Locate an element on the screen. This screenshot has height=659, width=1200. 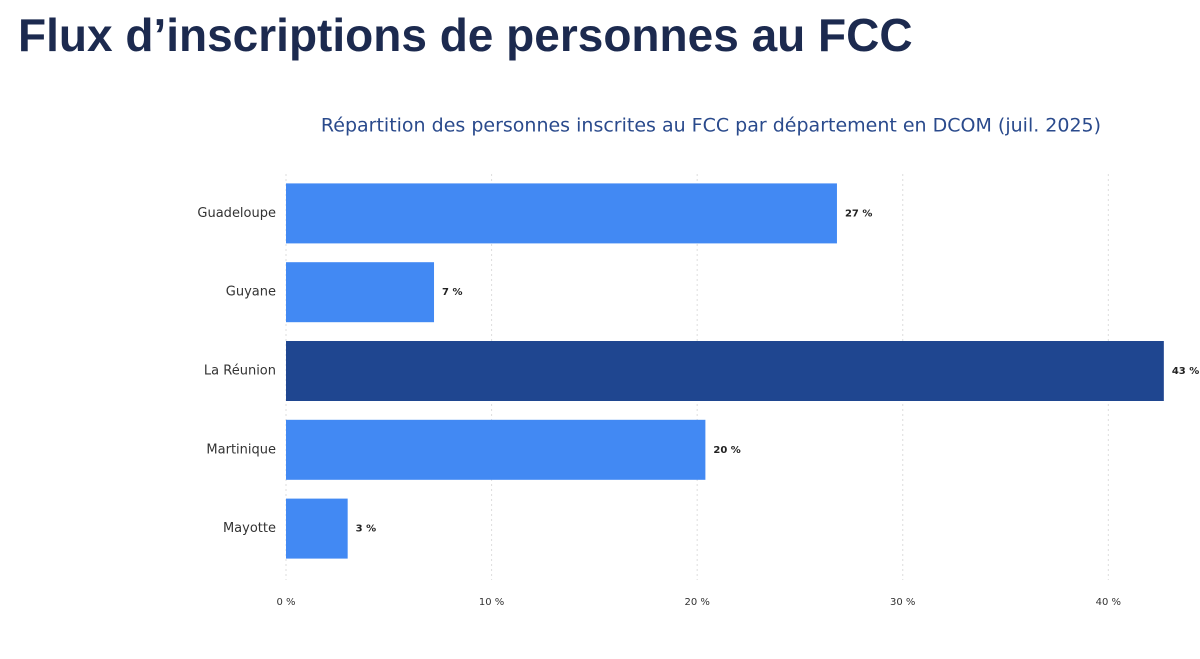
data-label: 20 % is located at coordinates (726, 450).